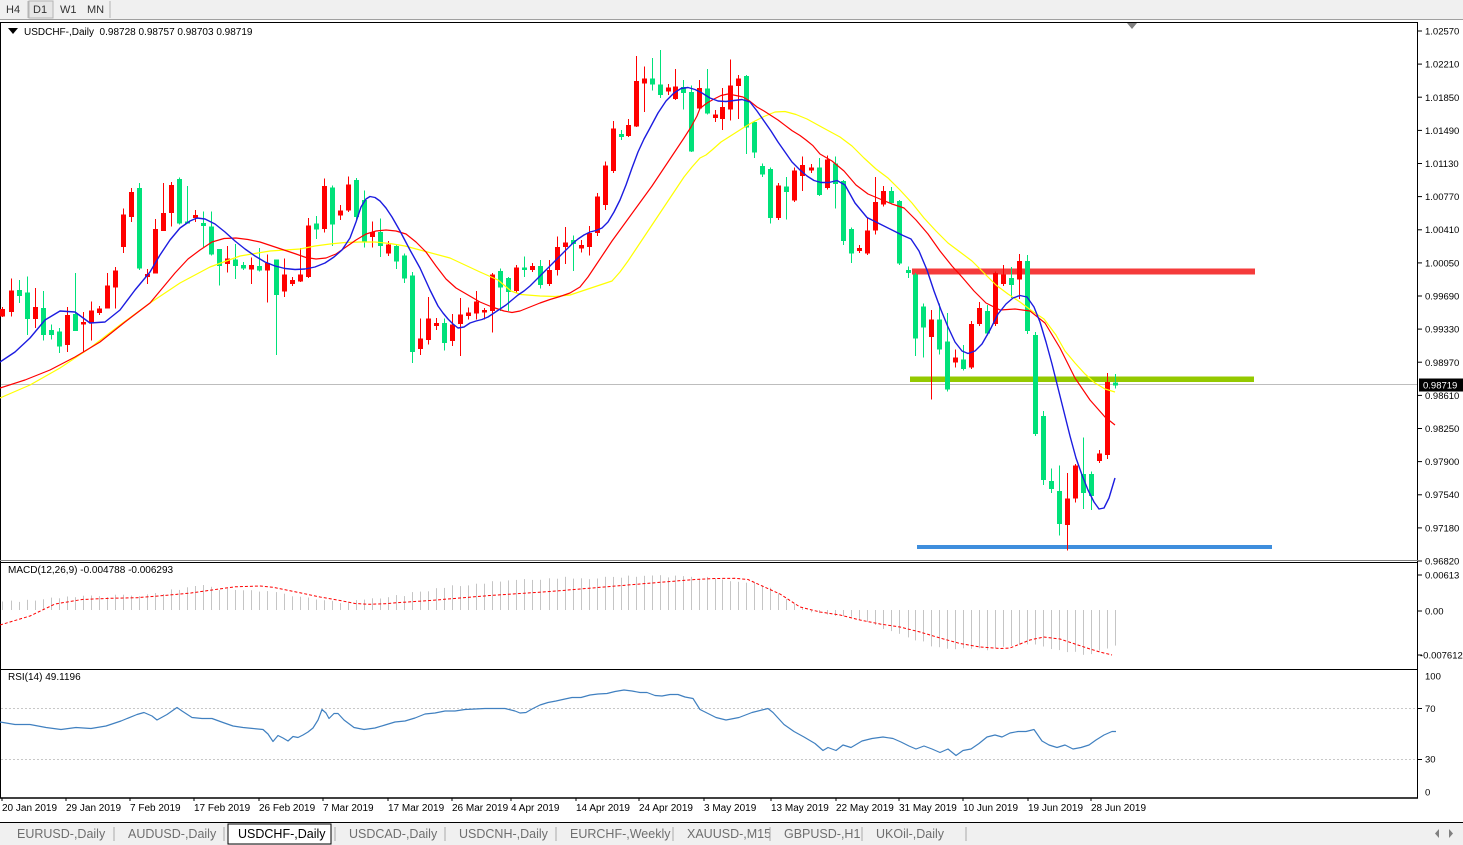 The image size is (1463, 845). I want to click on svg-text: 28 Jun 2019, so click(1118, 808).